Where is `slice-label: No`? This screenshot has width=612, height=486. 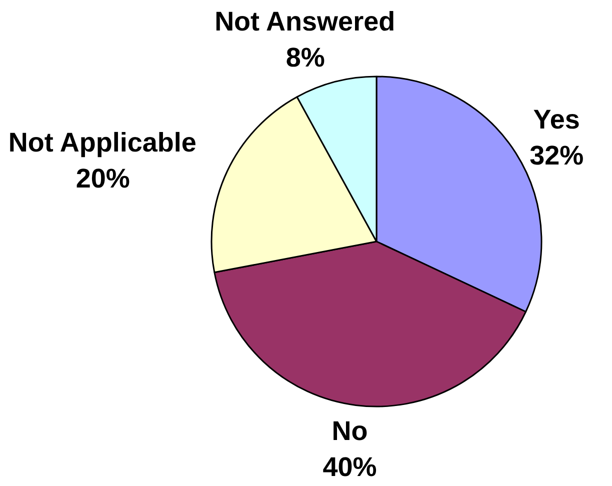
slice-label: No is located at coordinates (350, 431).